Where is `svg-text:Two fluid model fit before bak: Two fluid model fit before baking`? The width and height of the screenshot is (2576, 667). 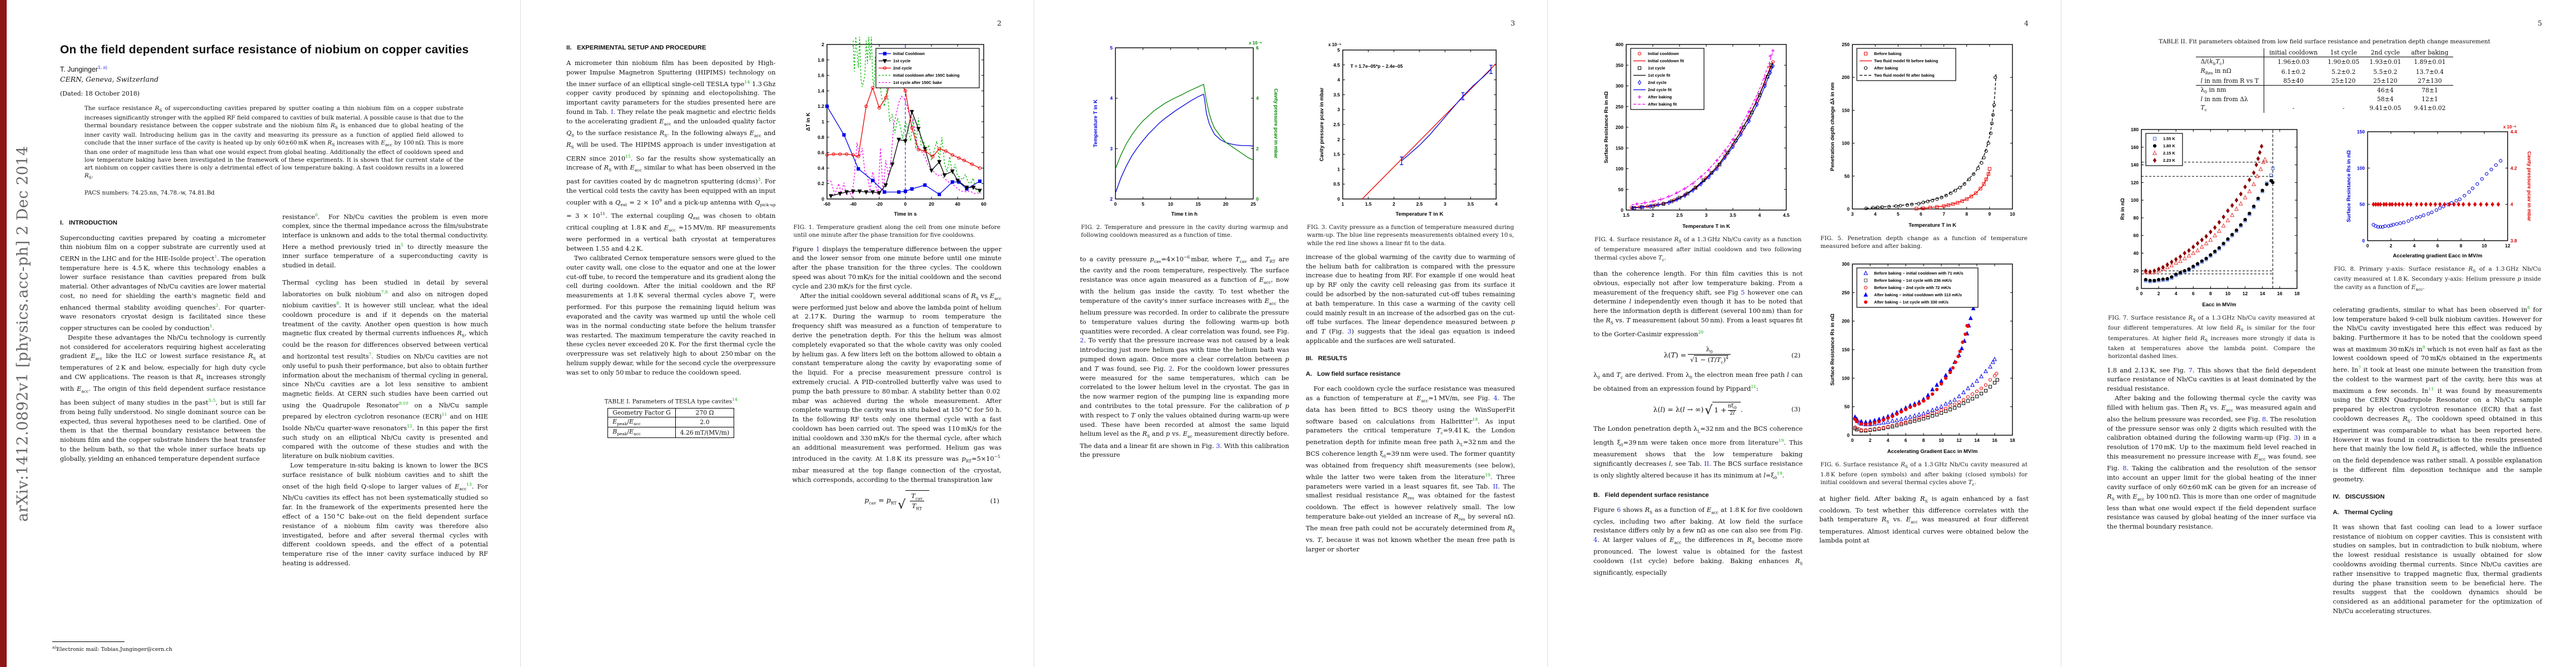
svg-text:Two fluid model fit before bak: Two fluid model fit before baking is located at coordinates (1906, 60).